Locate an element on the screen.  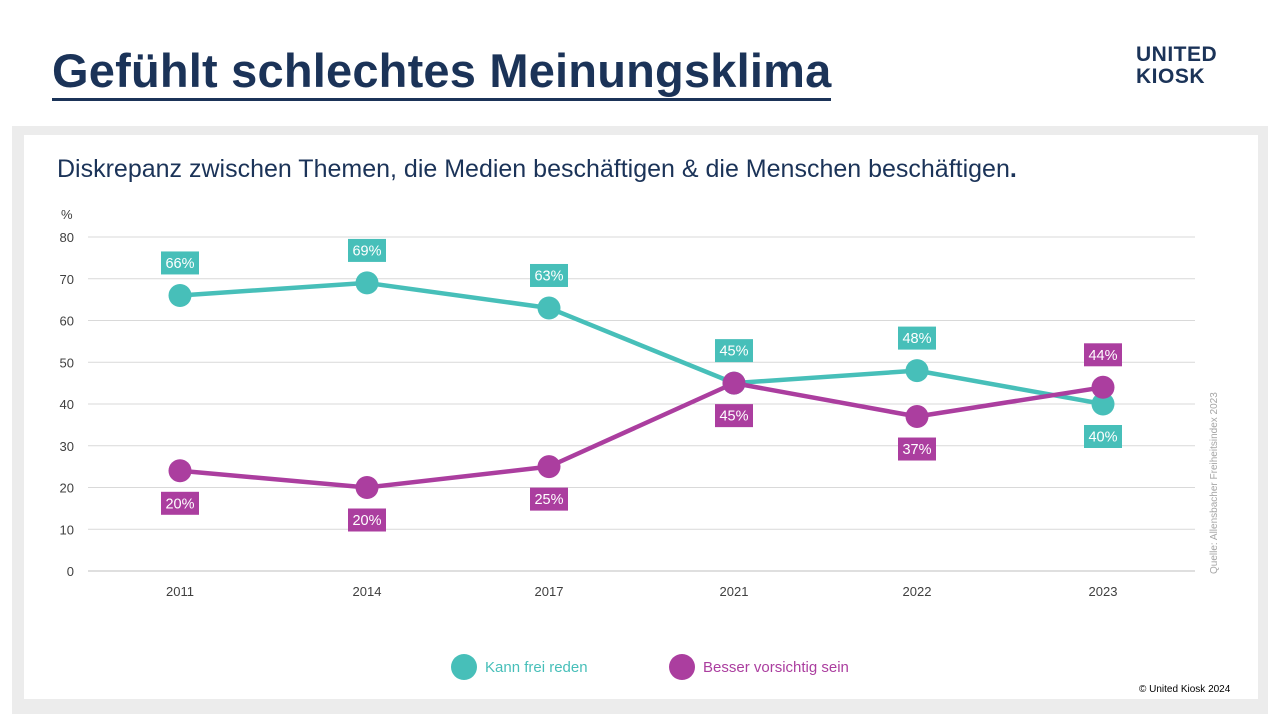
x-tick-label: 2023 is located at coordinates (1103, 591).